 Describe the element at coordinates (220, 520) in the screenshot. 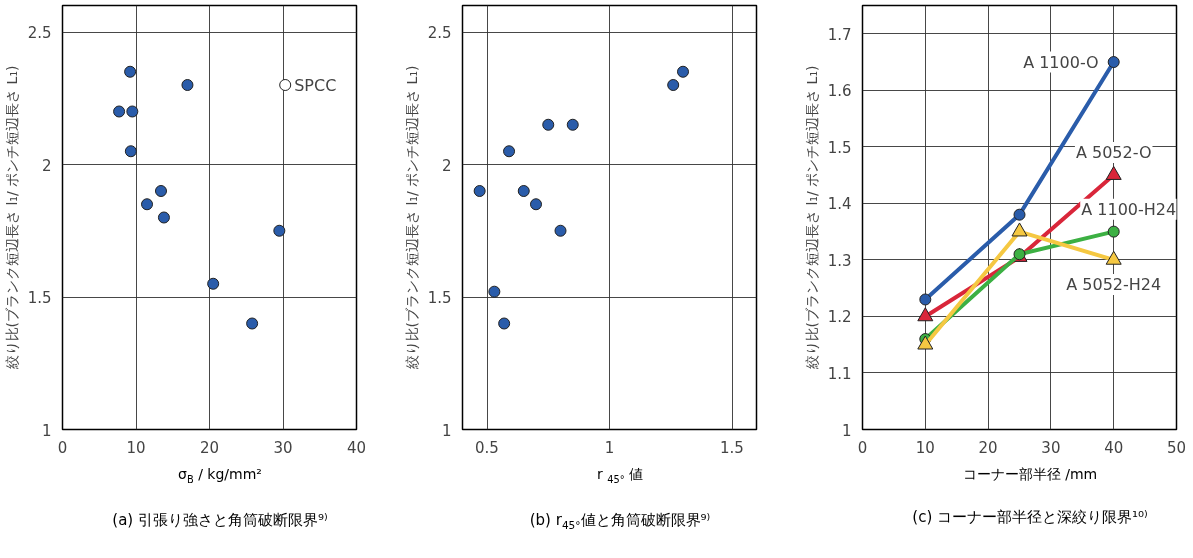

I see `text: (a) 引張り強さと角筒破断限界⁹⁾` at that location.